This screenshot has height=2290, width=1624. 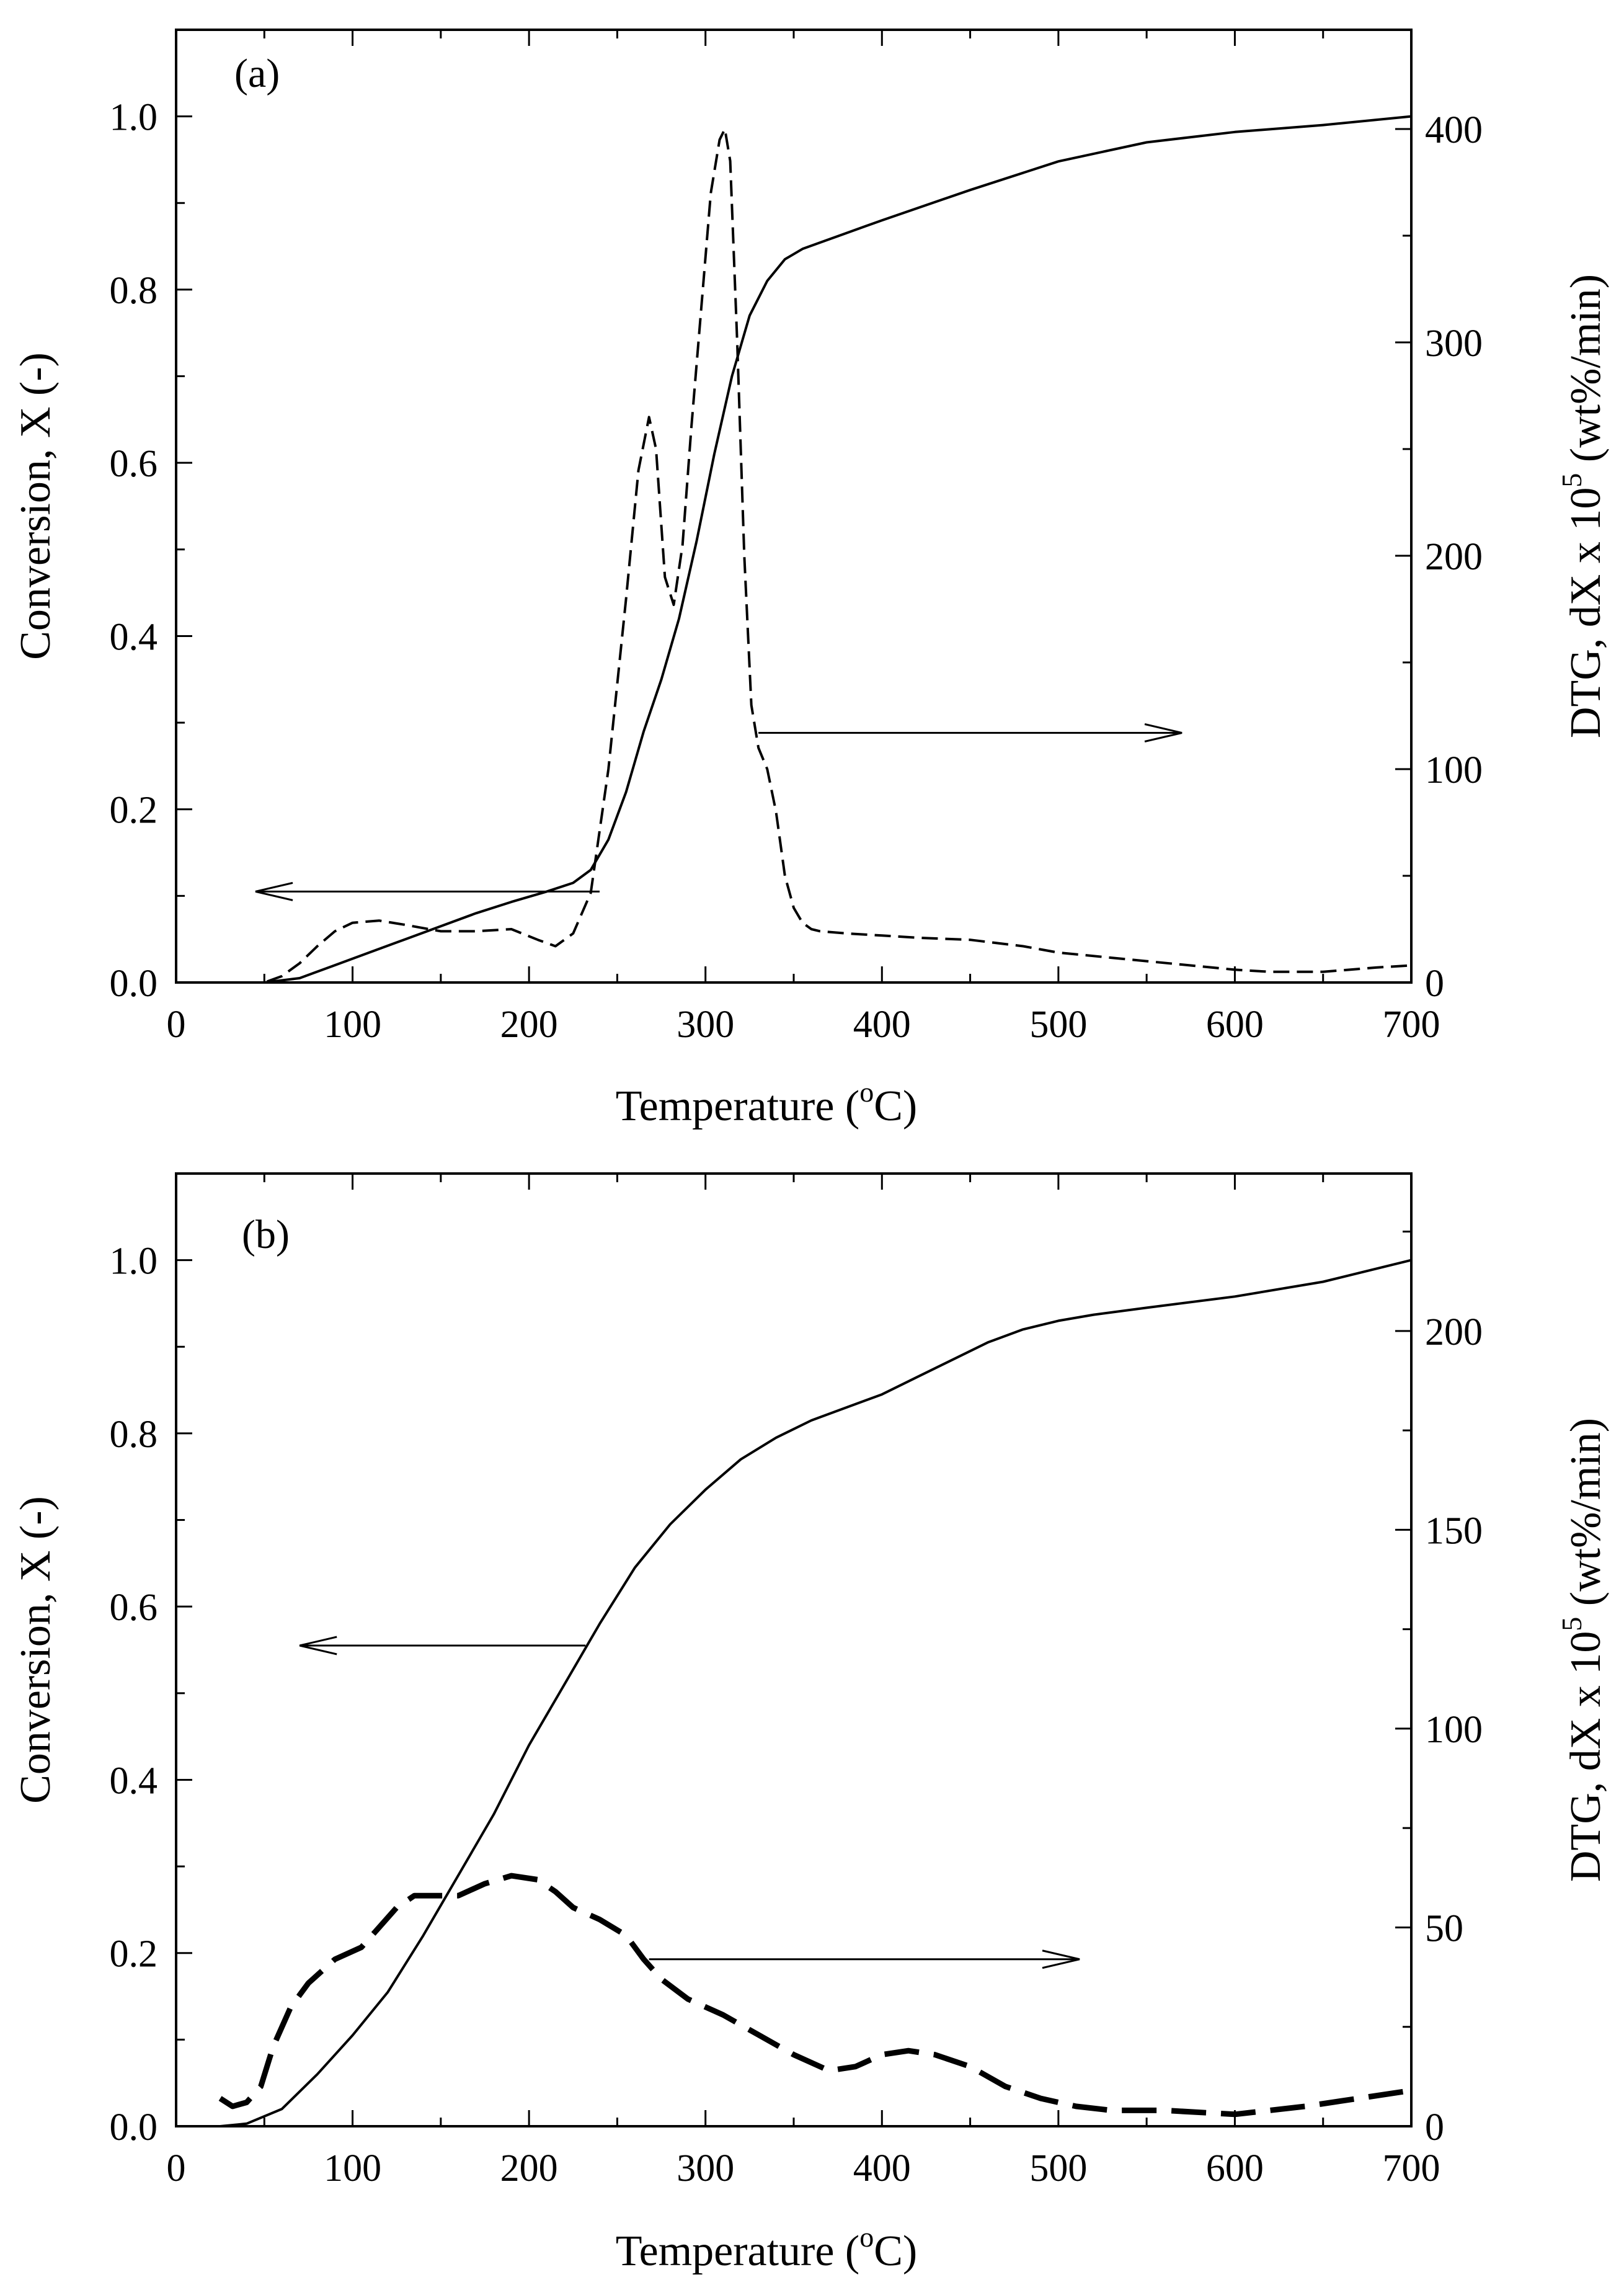 What do you see at coordinates (266, 1234) in the screenshot?
I see `panel-label: (b)` at bounding box center [266, 1234].